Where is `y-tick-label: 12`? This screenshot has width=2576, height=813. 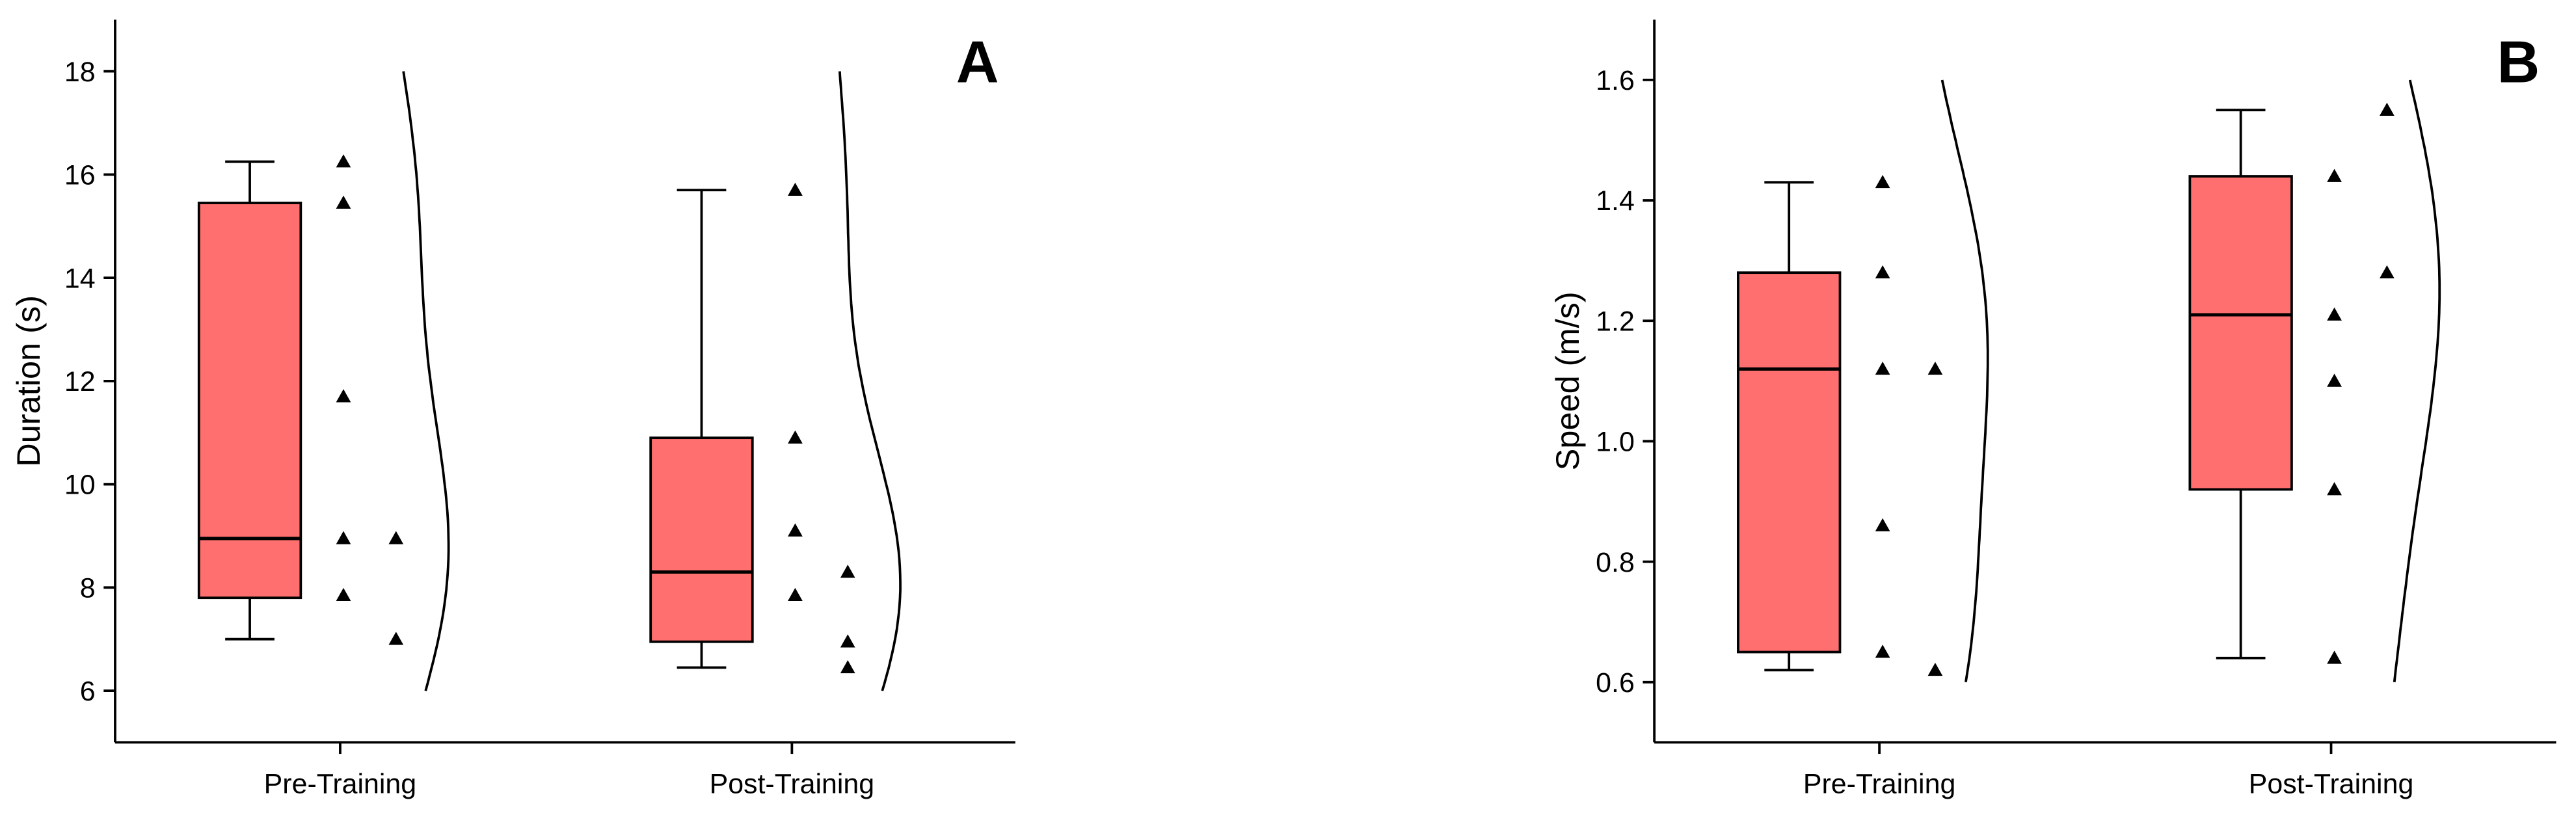 y-tick-label: 12 is located at coordinates (80, 381).